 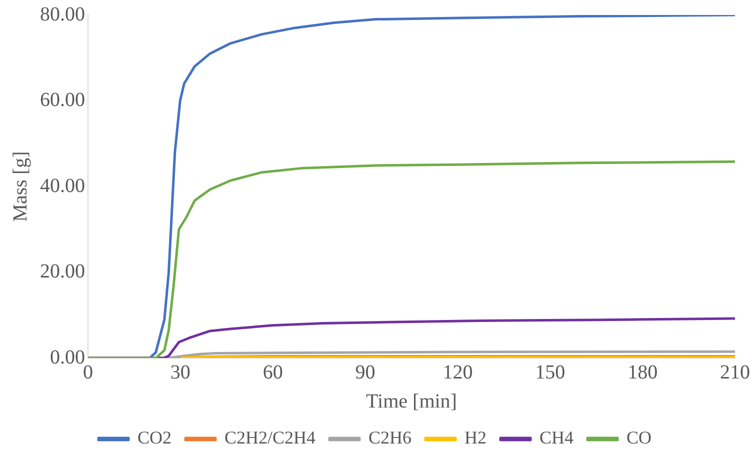 What do you see at coordinates (270, 438) in the screenshot?
I see `legend-label: C2H2/C2H4` at bounding box center [270, 438].